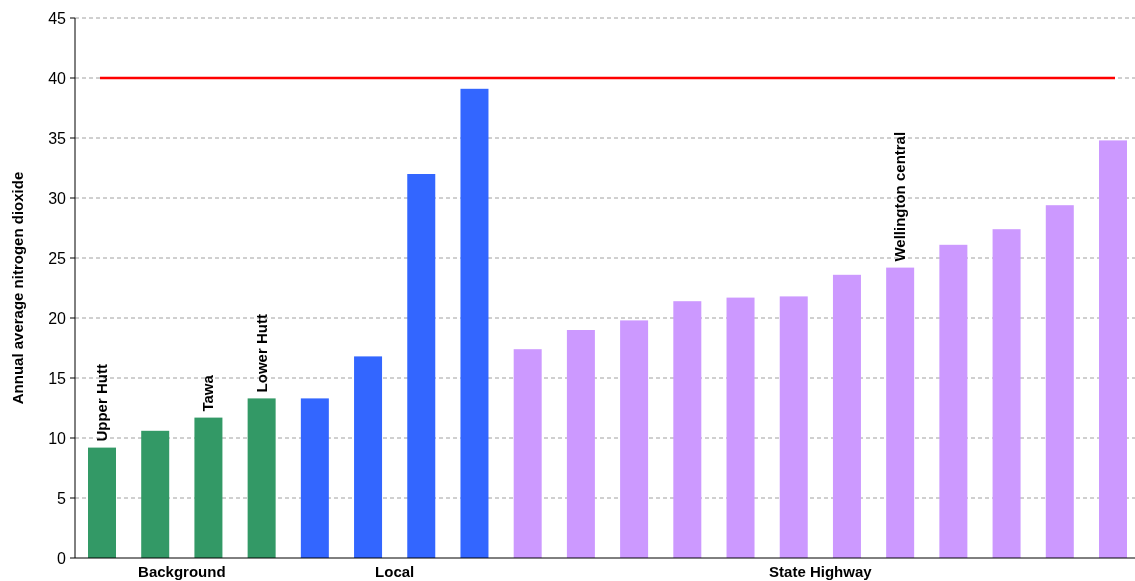  I want to click on y-tick-label: 40, so click(57, 78).